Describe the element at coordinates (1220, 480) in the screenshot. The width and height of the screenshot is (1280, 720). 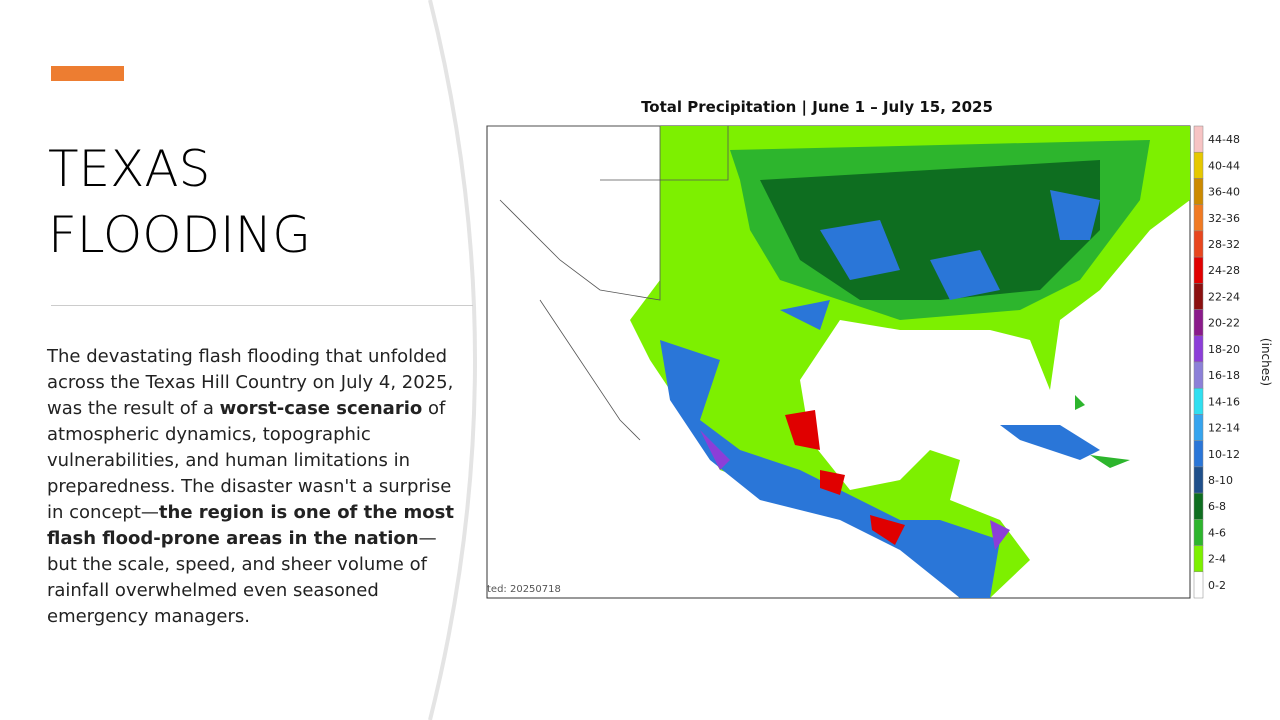
I see `legend-label: 8-10` at that location.